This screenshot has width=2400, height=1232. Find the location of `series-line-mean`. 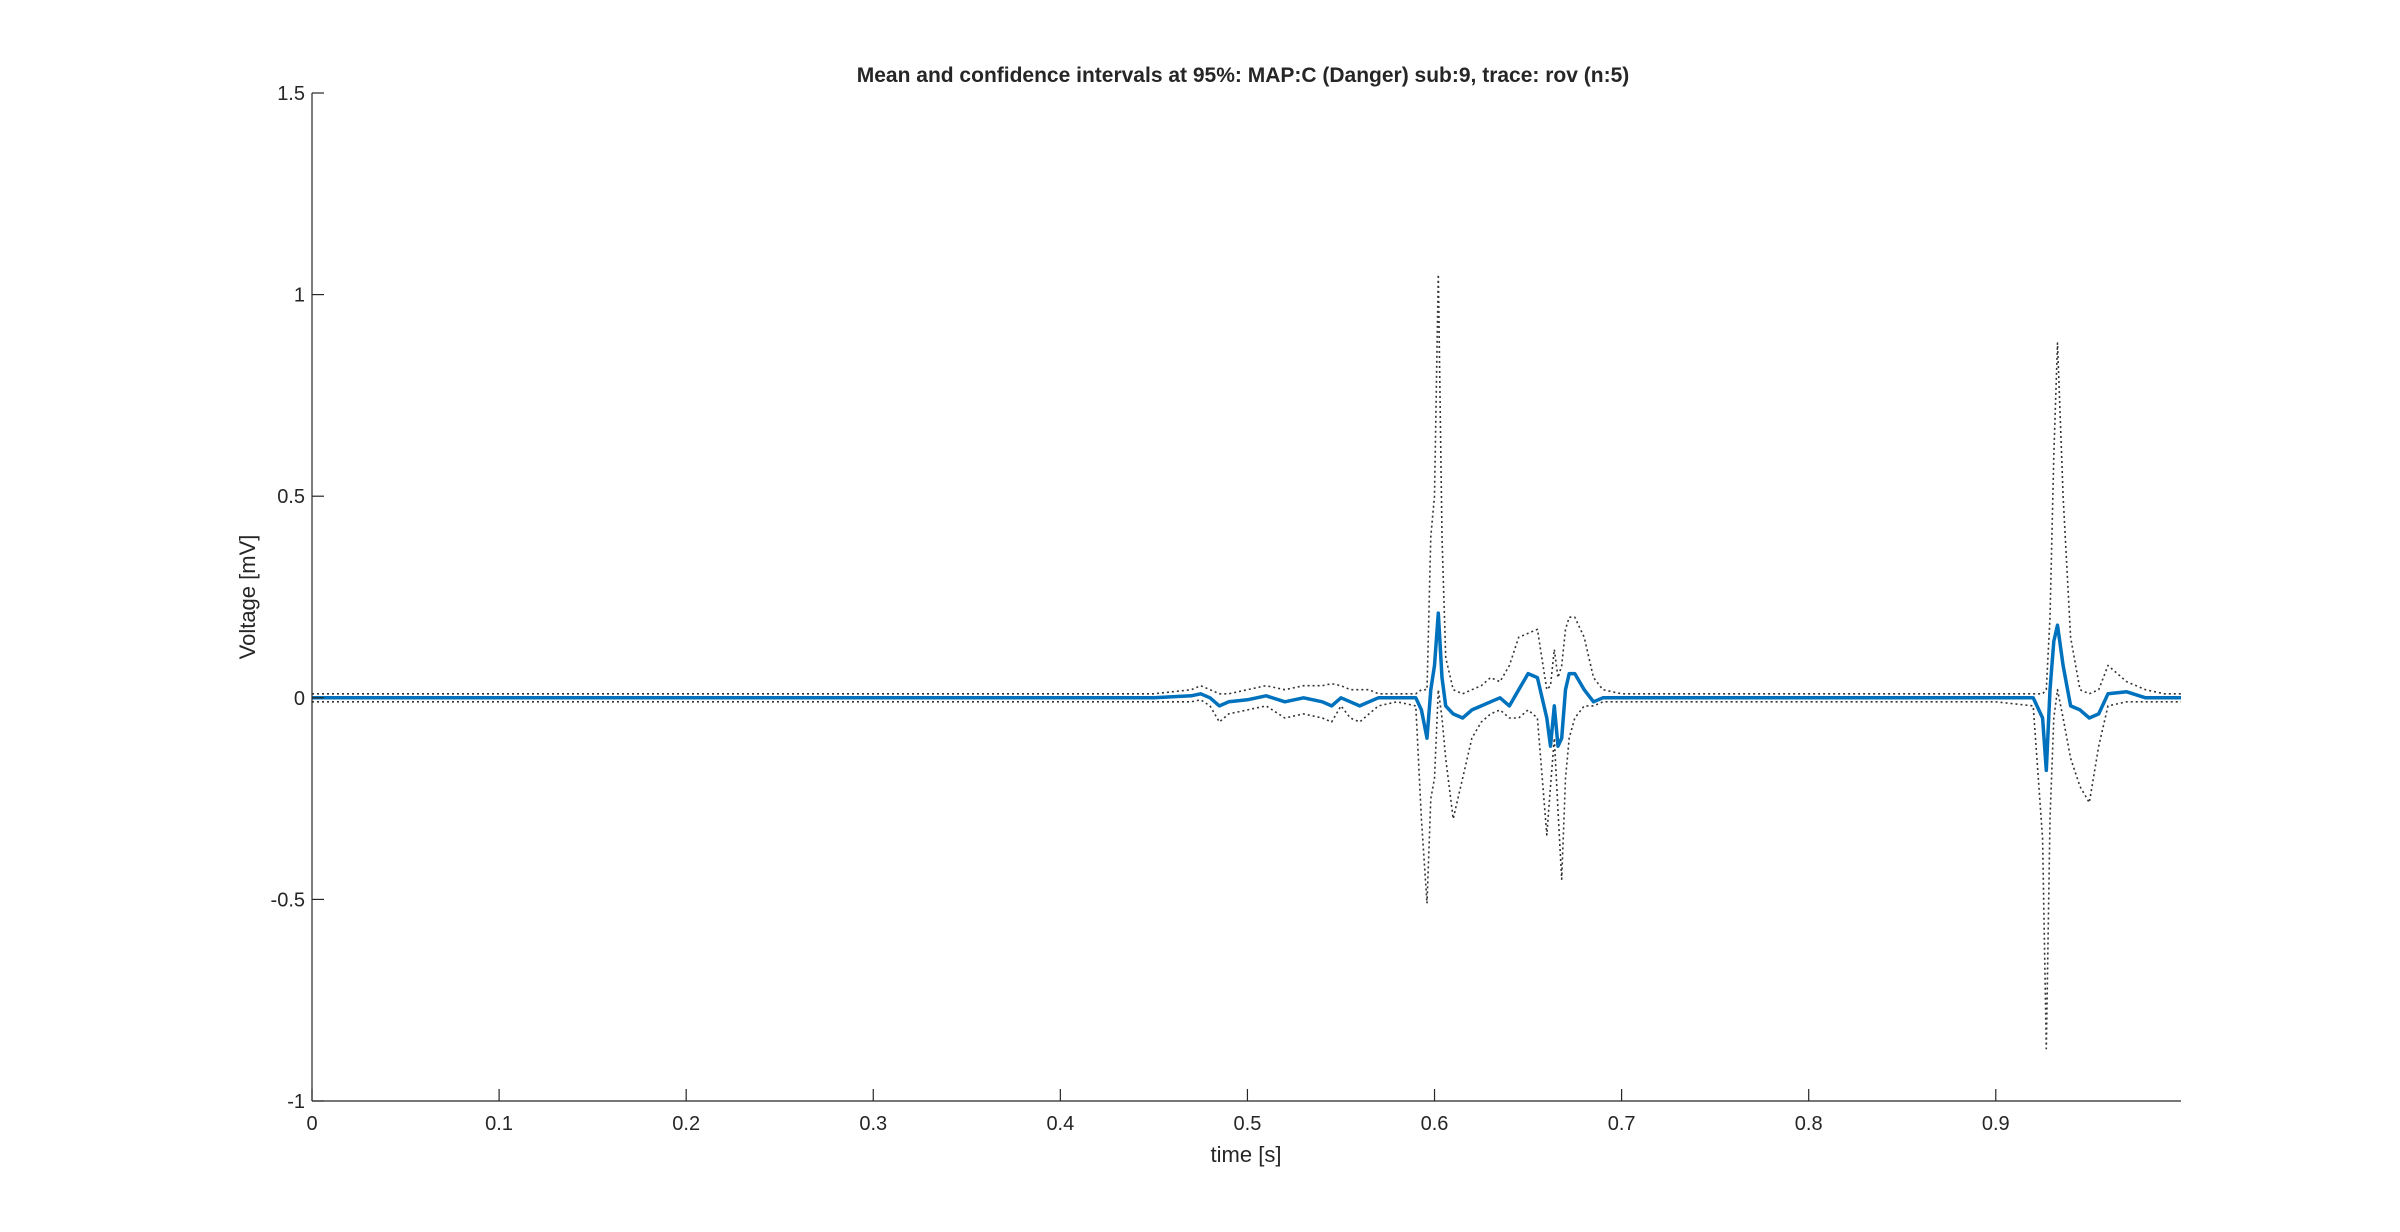

series-line-mean is located at coordinates (1246, 692).